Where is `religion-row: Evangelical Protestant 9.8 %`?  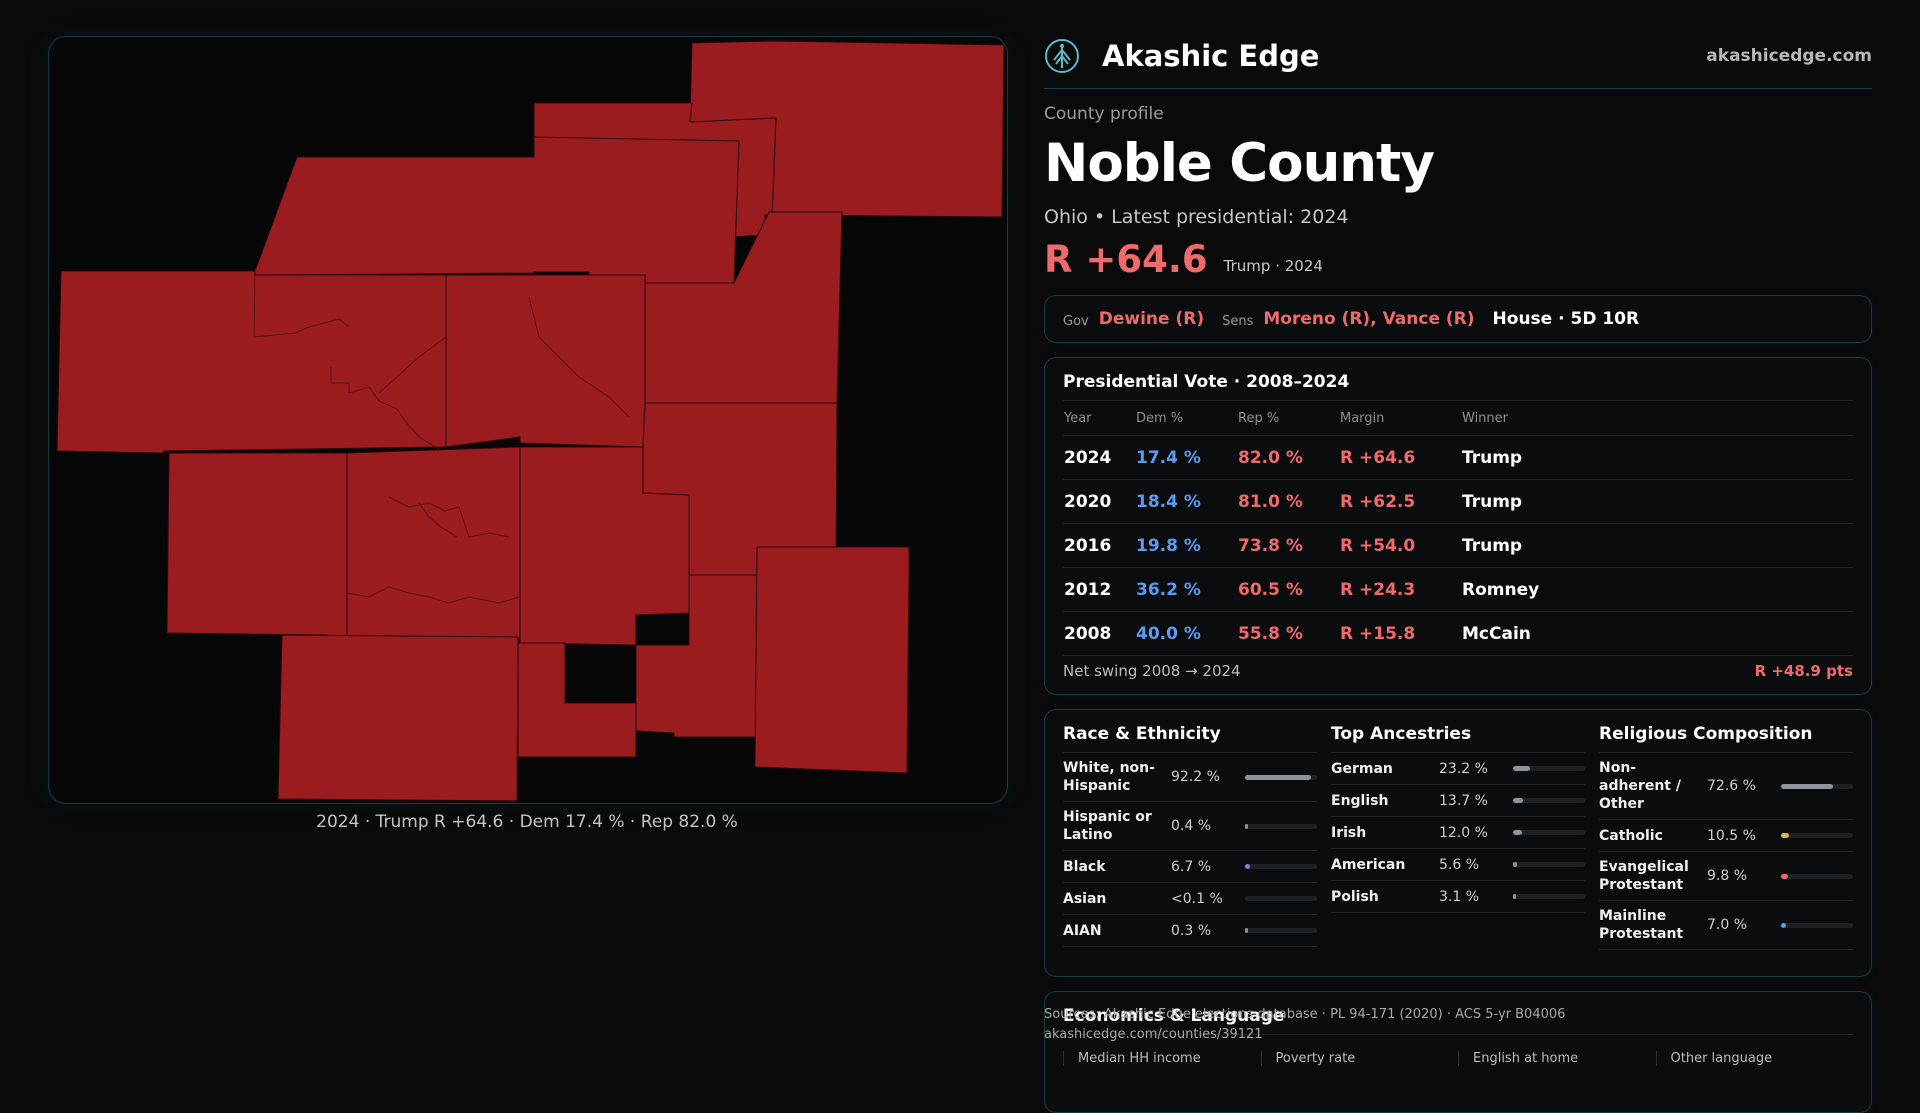
religion-row: Evangelical Protestant 9.8 % is located at coordinates (1726, 876).